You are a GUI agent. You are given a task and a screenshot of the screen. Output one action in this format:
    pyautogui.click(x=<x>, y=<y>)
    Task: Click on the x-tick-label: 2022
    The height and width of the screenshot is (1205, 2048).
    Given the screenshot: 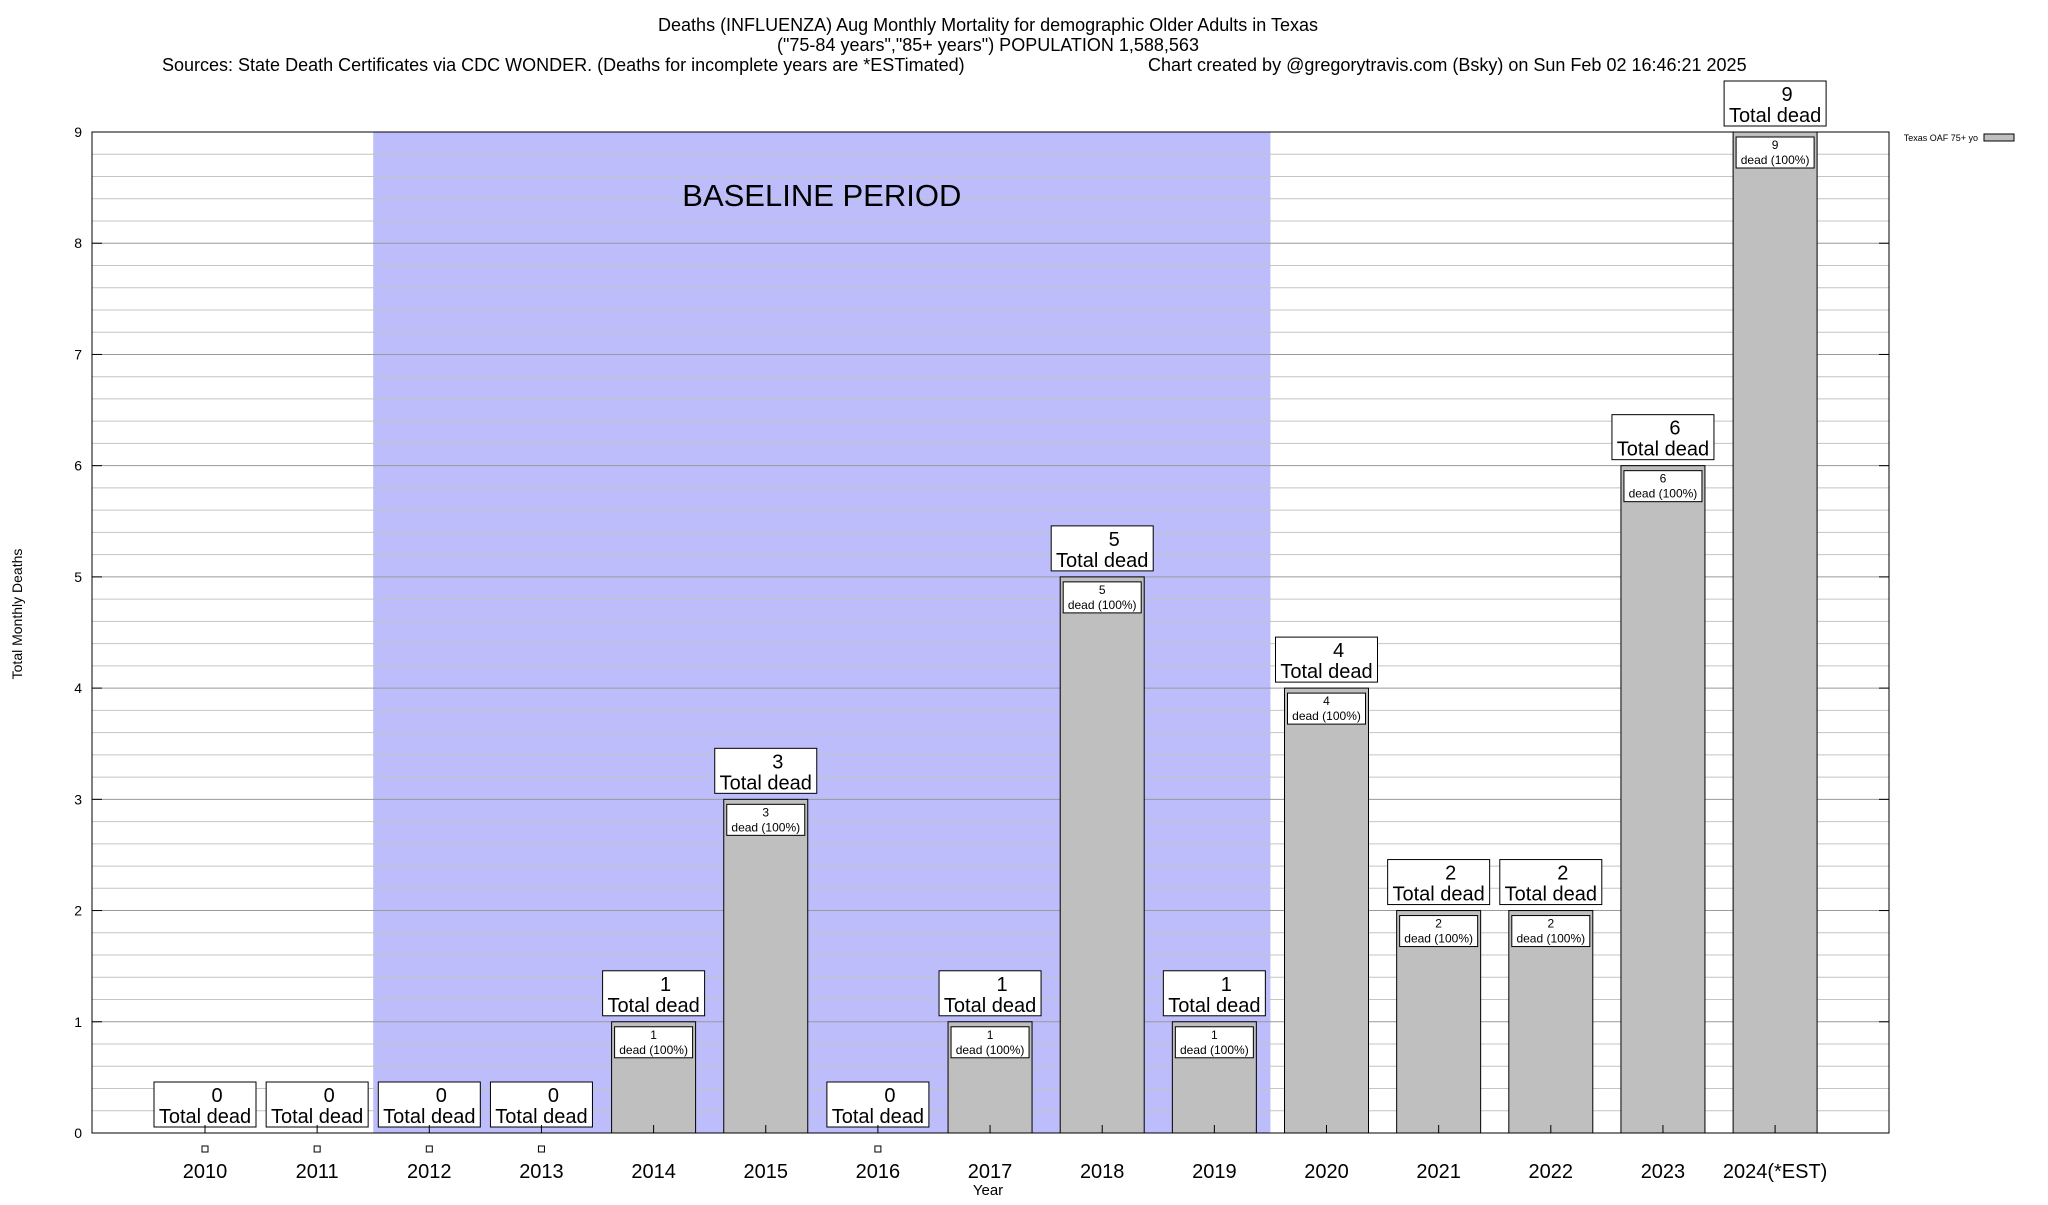 What is the action you would take?
    pyautogui.click(x=1551, y=1172)
    